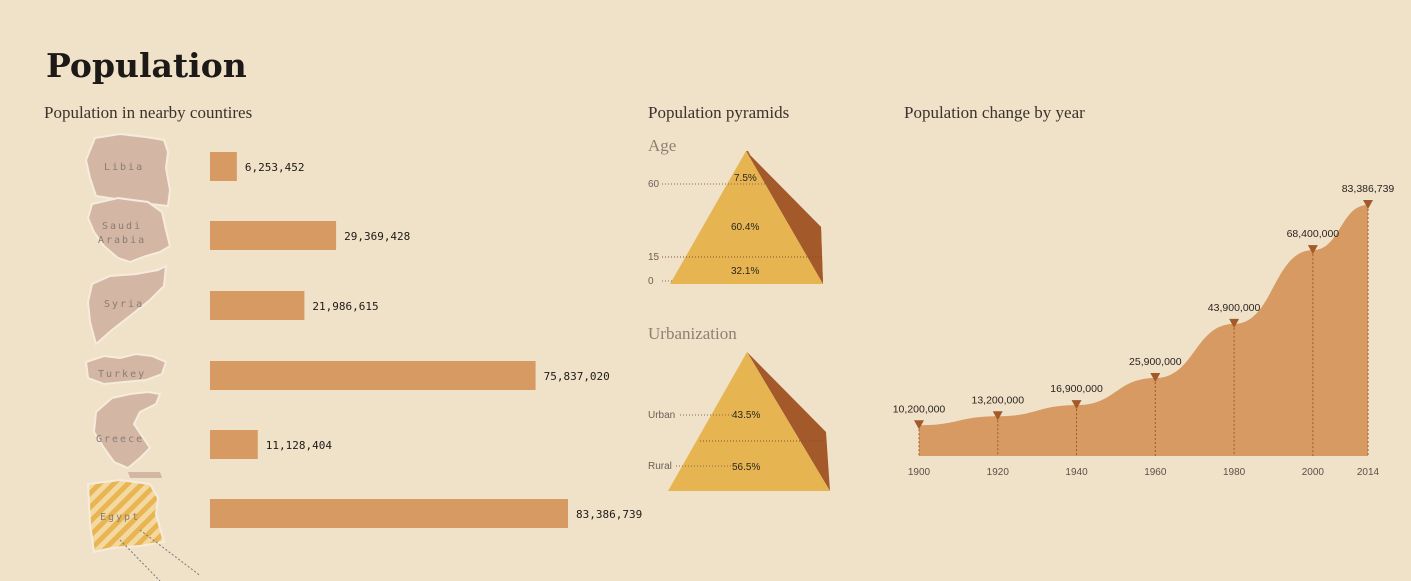 The height and width of the screenshot is (581, 1411). Describe the element at coordinates (919, 472) in the screenshot. I see `x-tick-1900: 1900` at that location.